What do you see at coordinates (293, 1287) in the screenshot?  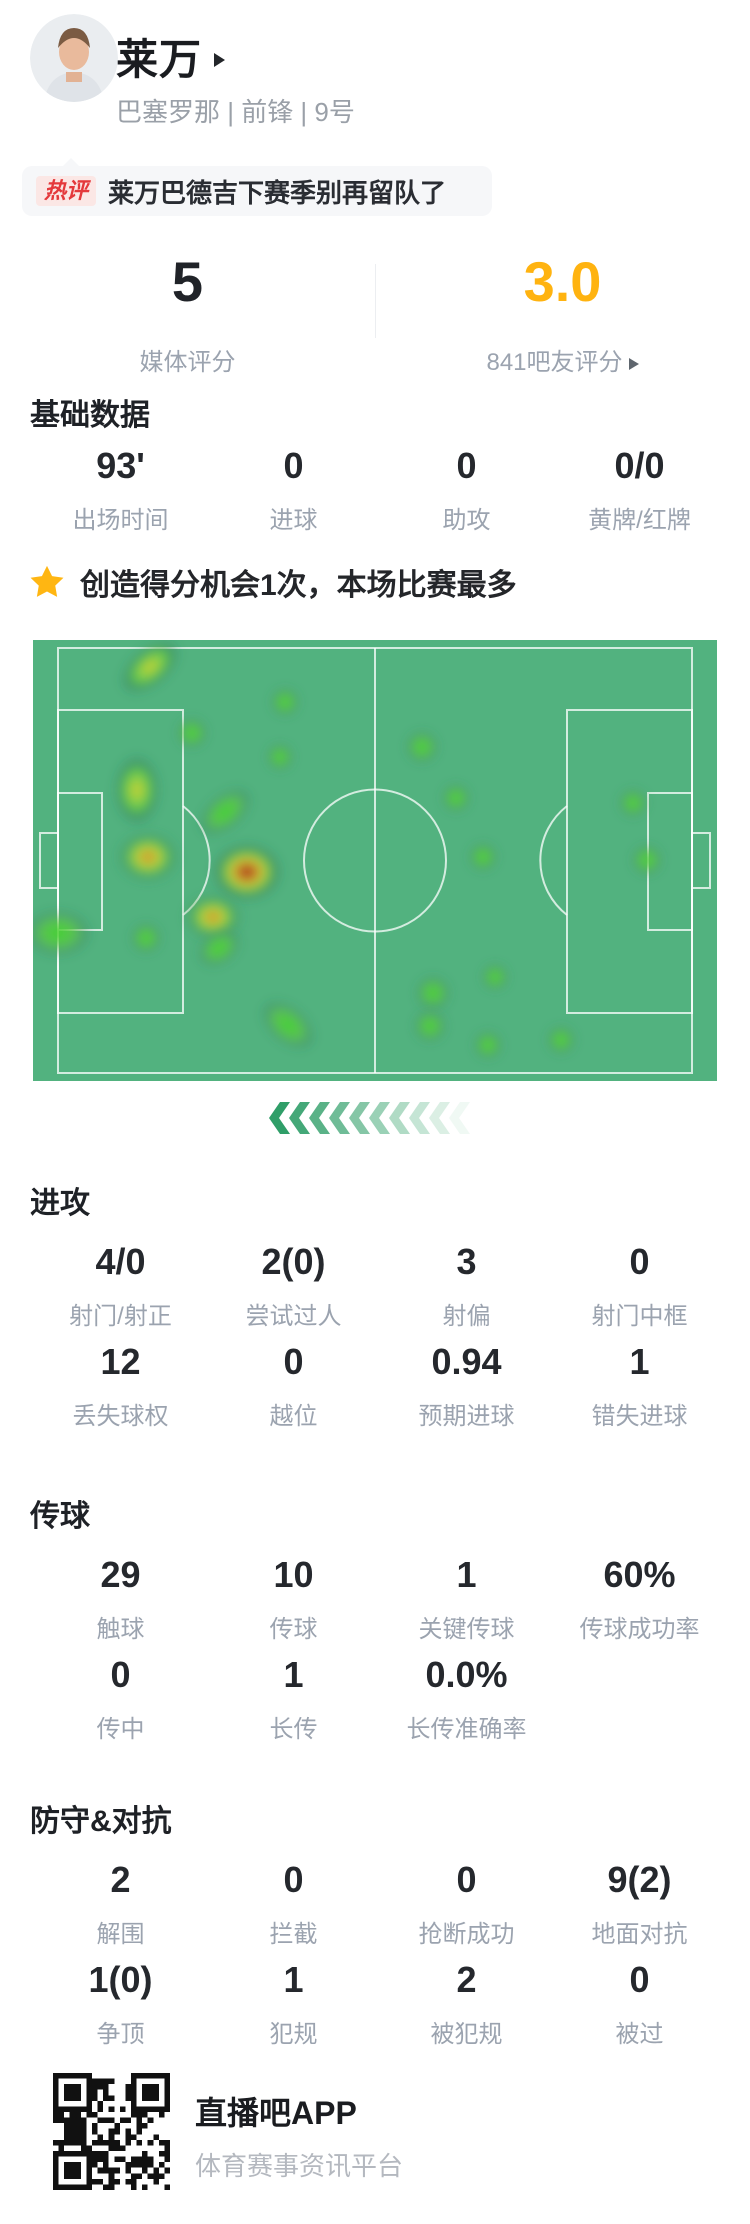 I see `stat-cell: 2(0) 尝试过人` at bounding box center [293, 1287].